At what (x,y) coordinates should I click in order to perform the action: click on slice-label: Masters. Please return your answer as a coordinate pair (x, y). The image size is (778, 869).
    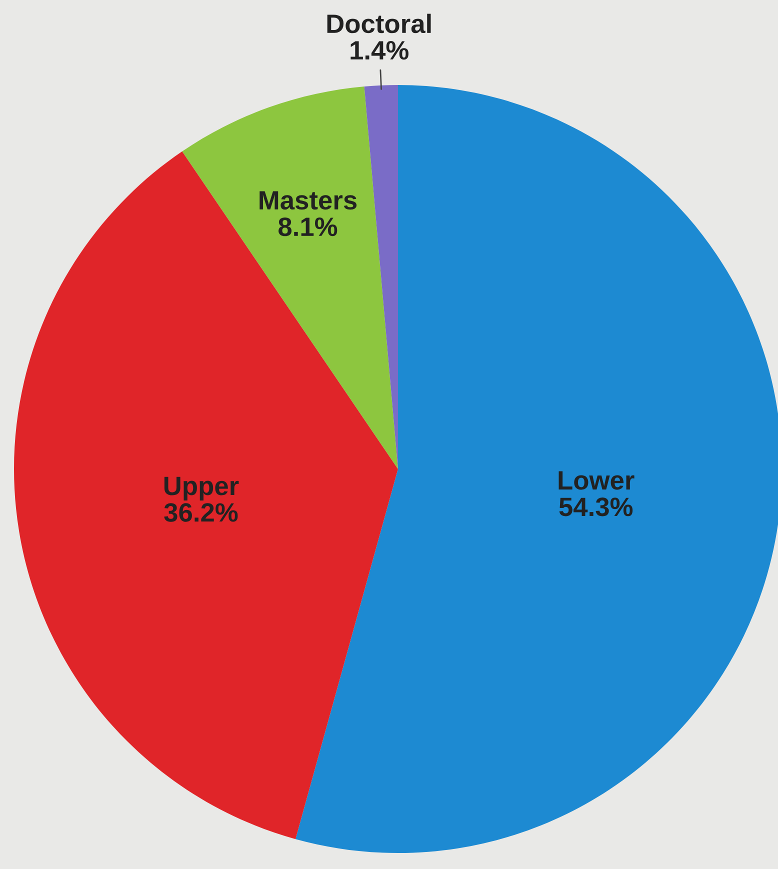
    Looking at the image, I should click on (308, 200).